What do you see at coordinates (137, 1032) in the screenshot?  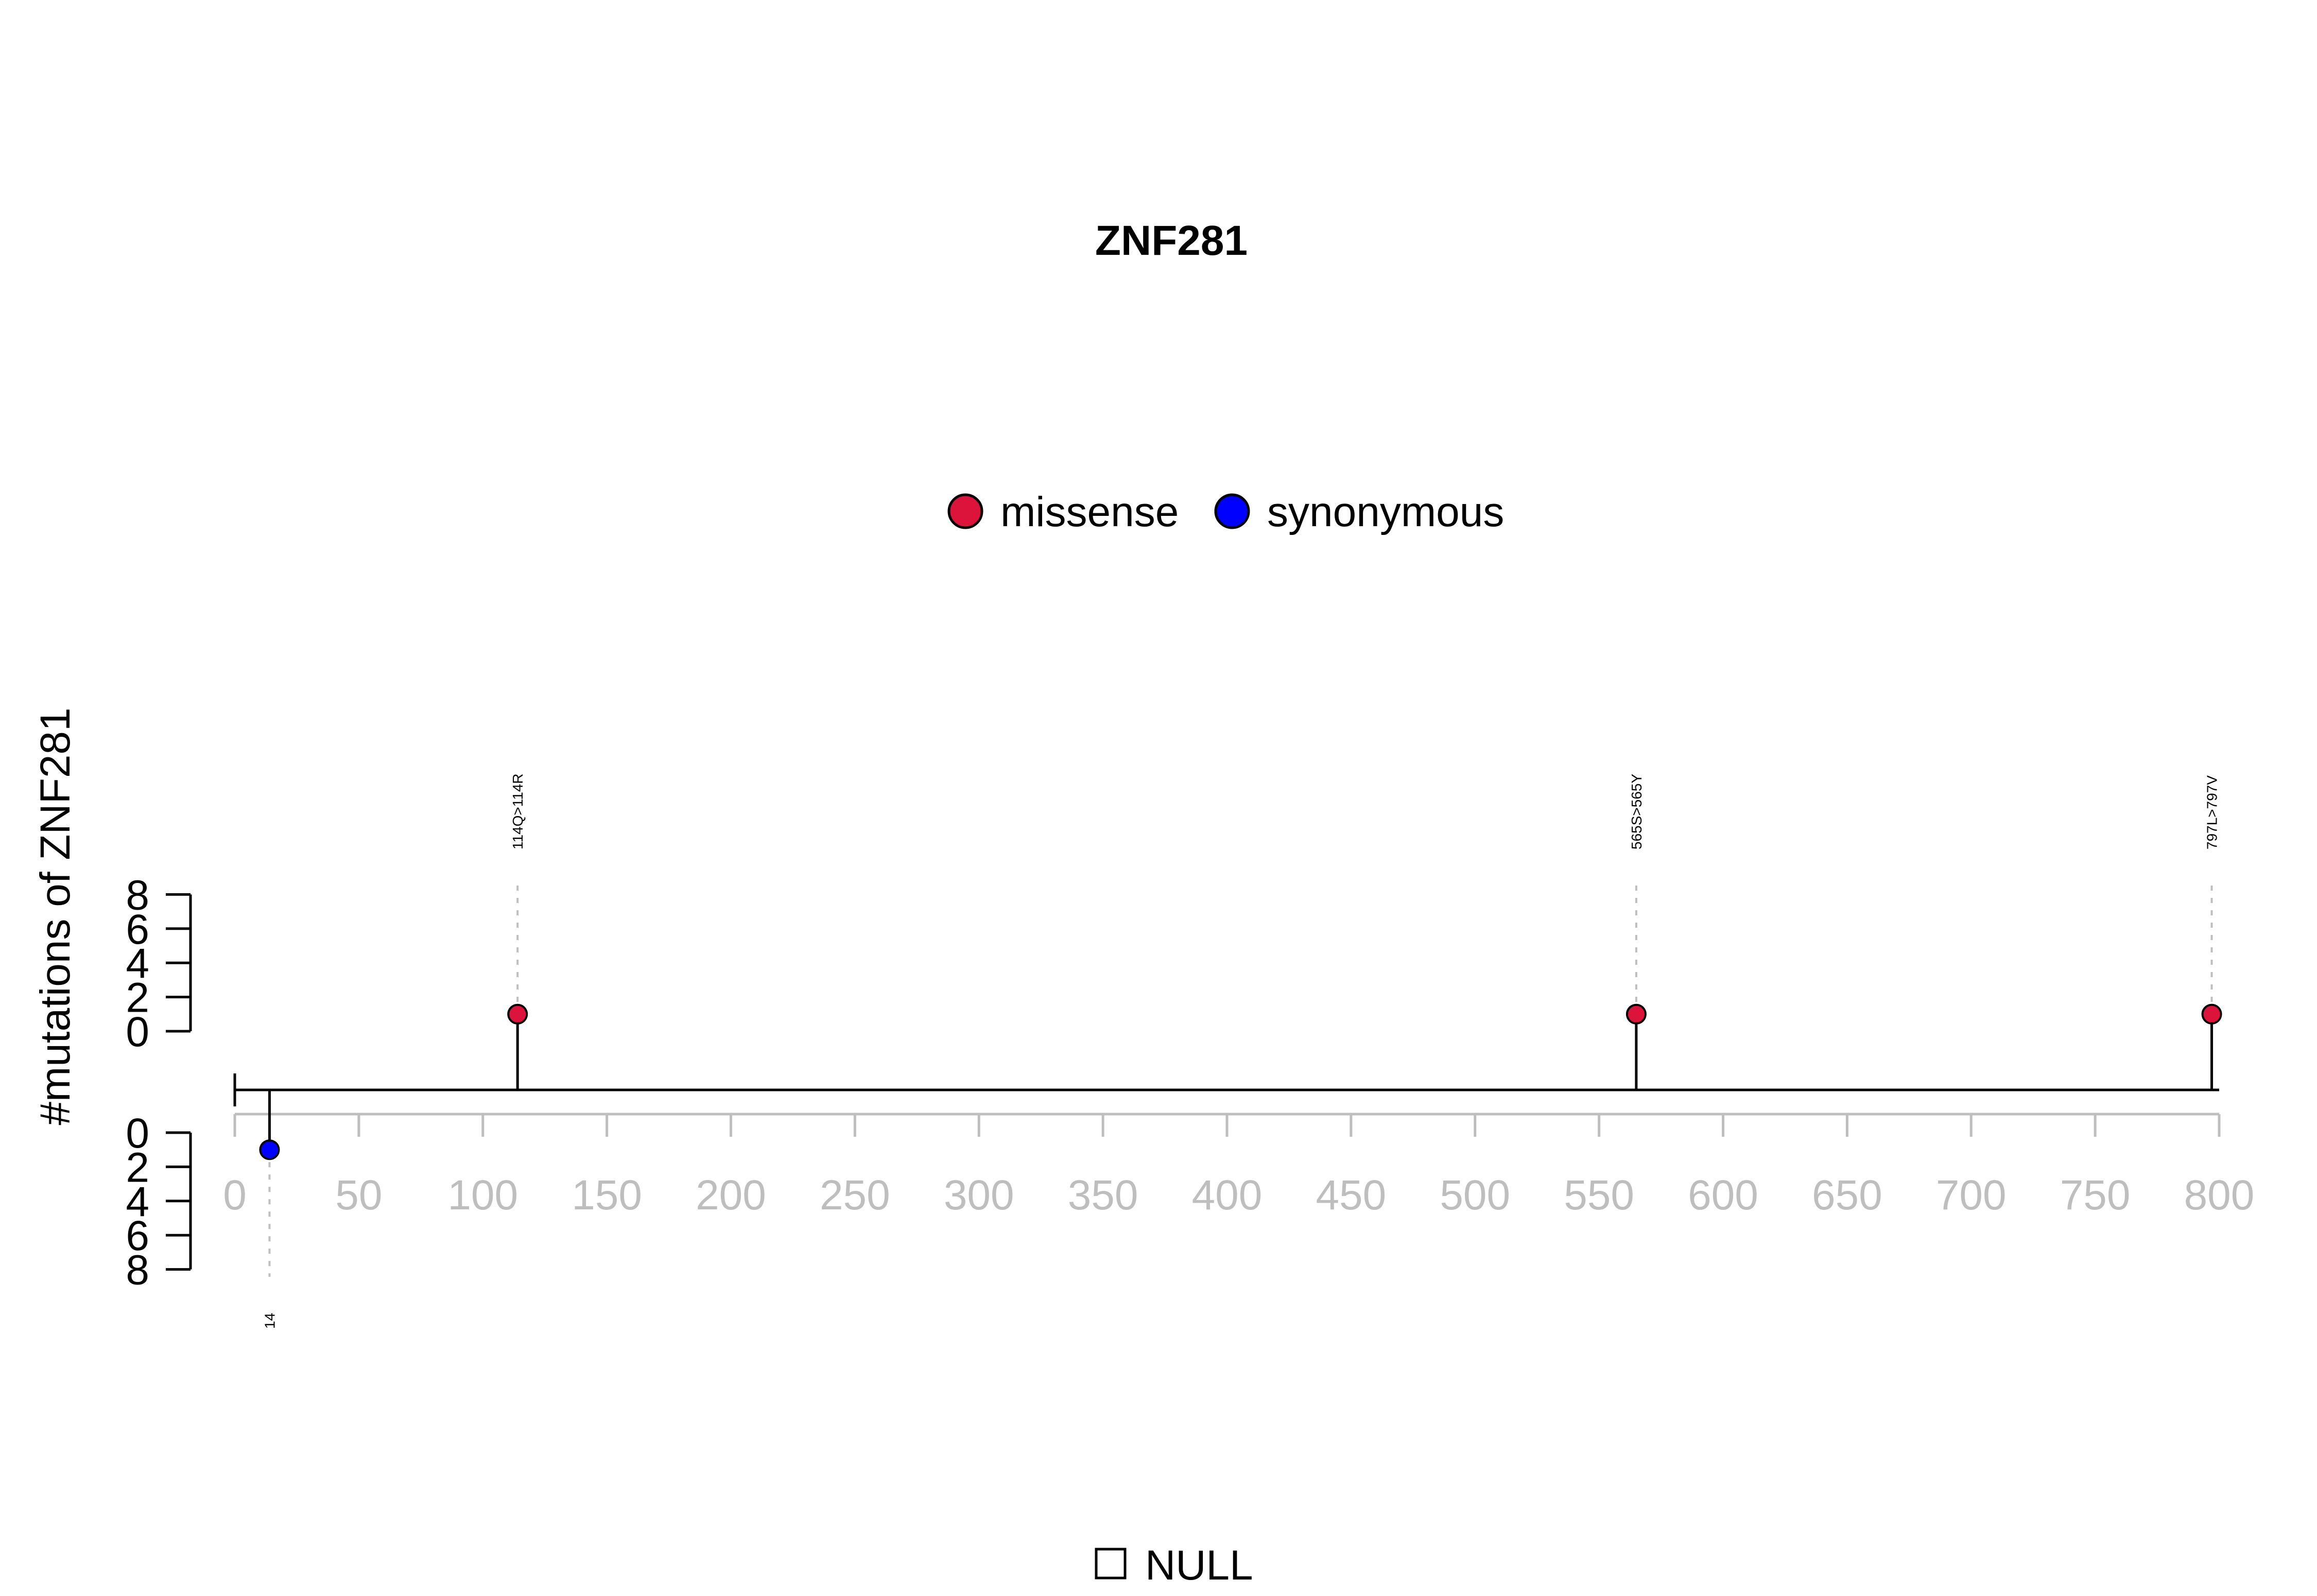 I see `y-tick-label-upper-0: 0` at bounding box center [137, 1032].